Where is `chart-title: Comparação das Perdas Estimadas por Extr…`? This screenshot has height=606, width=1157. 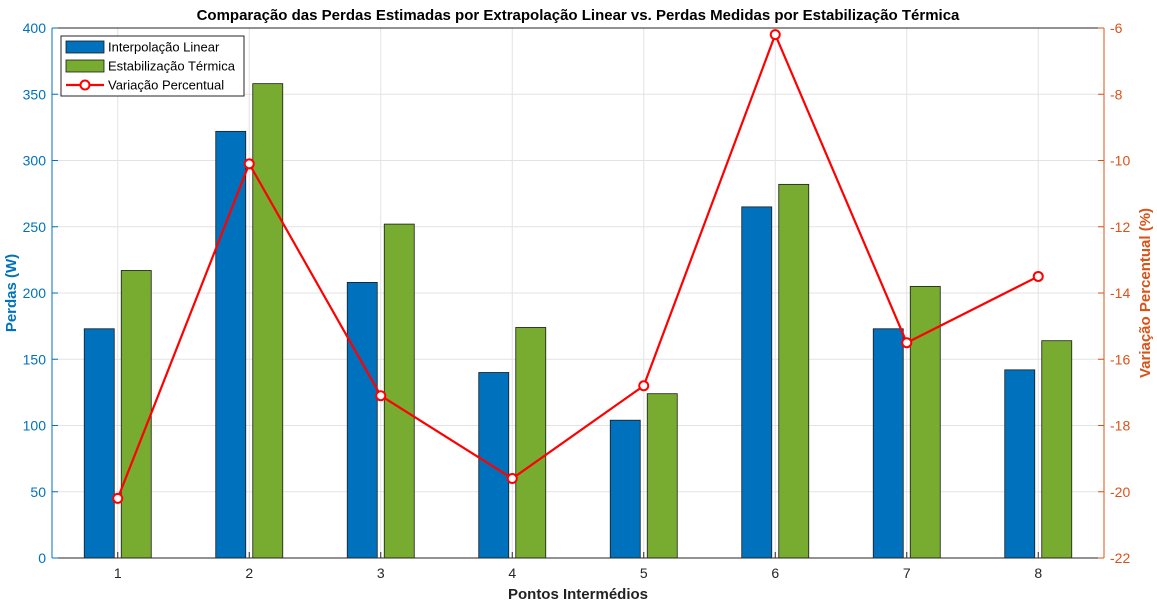
chart-title: Comparação das Perdas Estimadas por Extr… is located at coordinates (578, 15).